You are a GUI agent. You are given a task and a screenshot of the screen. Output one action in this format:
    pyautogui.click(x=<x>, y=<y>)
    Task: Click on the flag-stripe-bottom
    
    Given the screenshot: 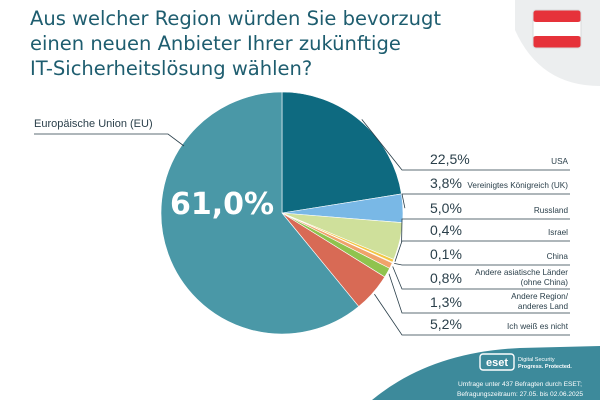 What is the action you would take?
    pyautogui.click(x=557, y=42)
    